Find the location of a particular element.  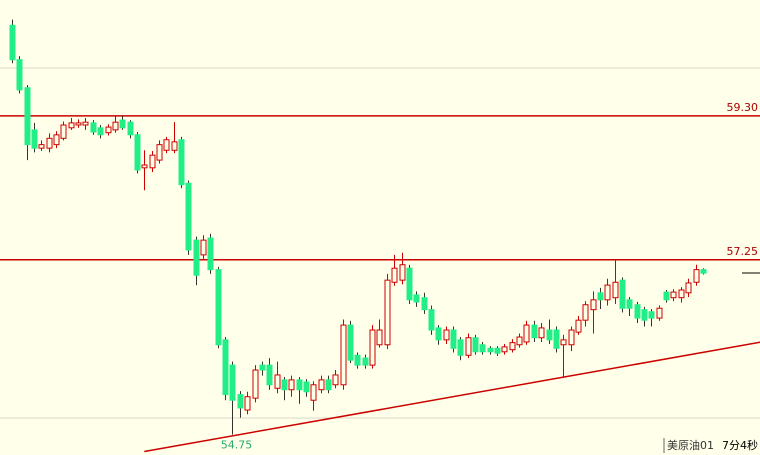

level-label: 59.30 is located at coordinates (743, 107).